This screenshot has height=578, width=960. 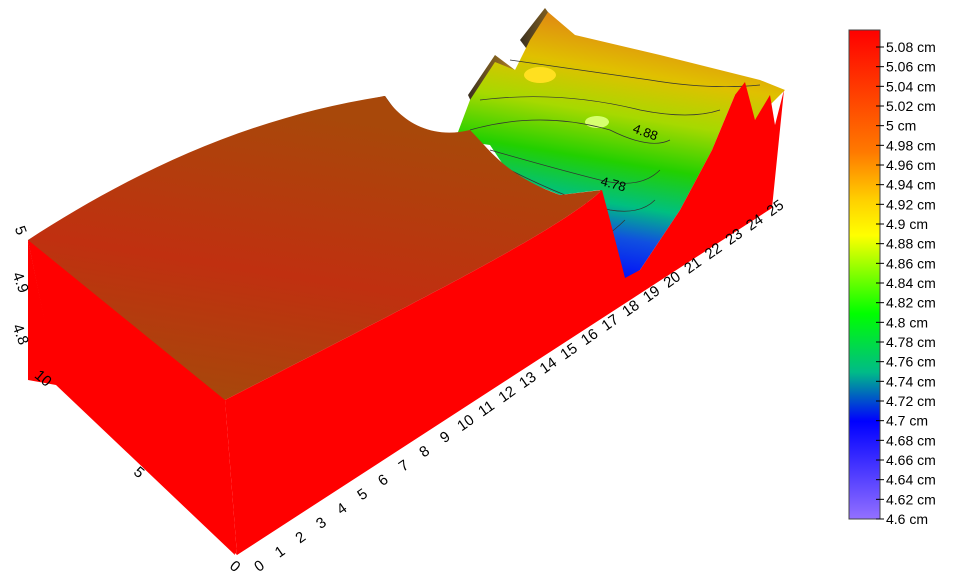 What do you see at coordinates (300, 537) in the screenshot?
I see `x-tick-label: 2` at bounding box center [300, 537].